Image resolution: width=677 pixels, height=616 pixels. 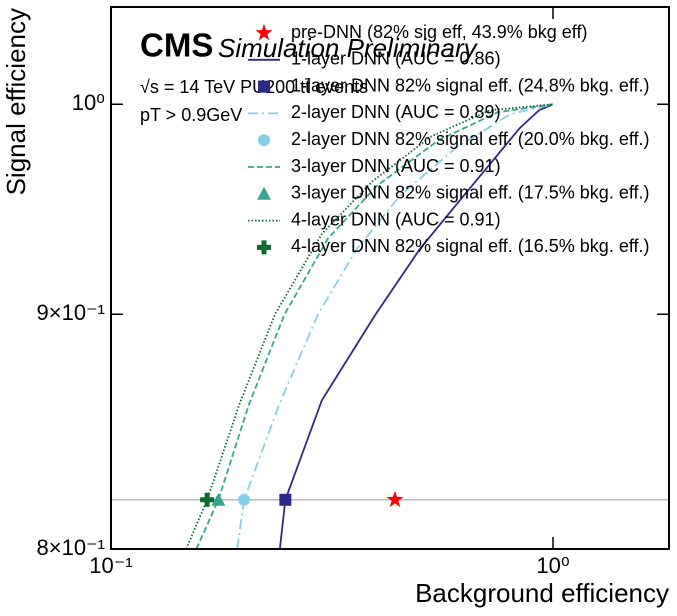 What do you see at coordinates (254, 87) in the screenshot?
I see `energy-label: √s = 14 TeV PU200 tt̄ events` at bounding box center [254, 87].